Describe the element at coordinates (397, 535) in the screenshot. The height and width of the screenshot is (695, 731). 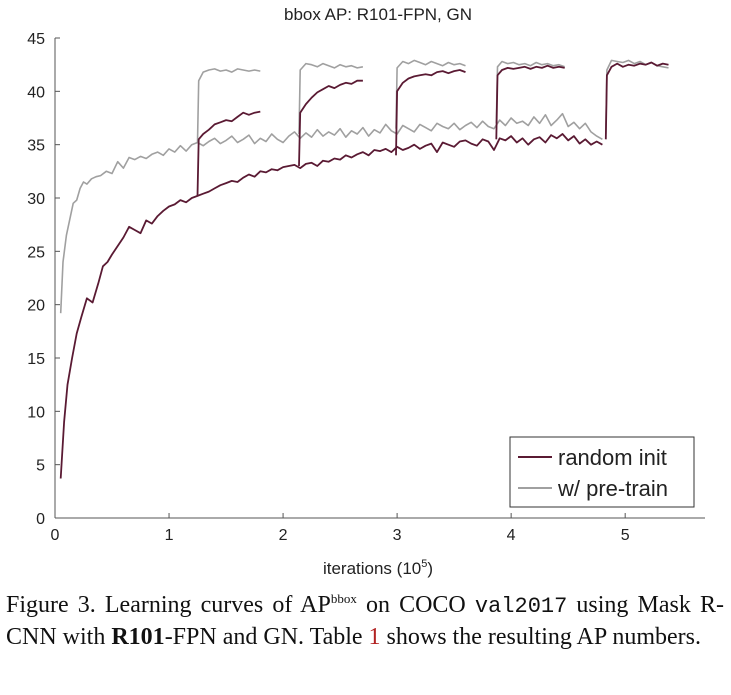
I see `x-tick-label: 3` at that location.